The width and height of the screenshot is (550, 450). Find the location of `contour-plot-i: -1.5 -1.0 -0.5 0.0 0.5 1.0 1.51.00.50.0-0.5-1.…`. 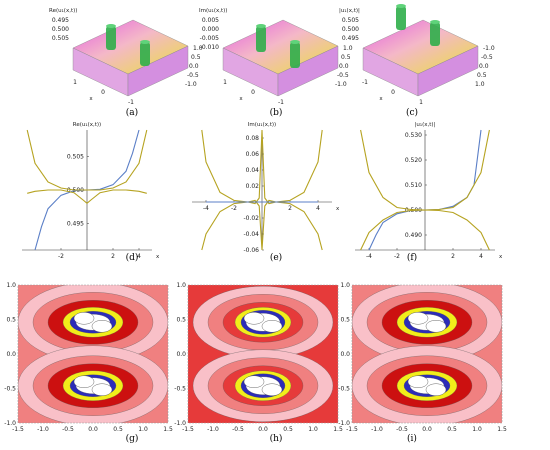

contour-plot-i: -1.5 -1.0 -0.5 0.0 0.5 1.0 1.51.00.50.0-0.5-1.… is located at coordinates (422, 357).